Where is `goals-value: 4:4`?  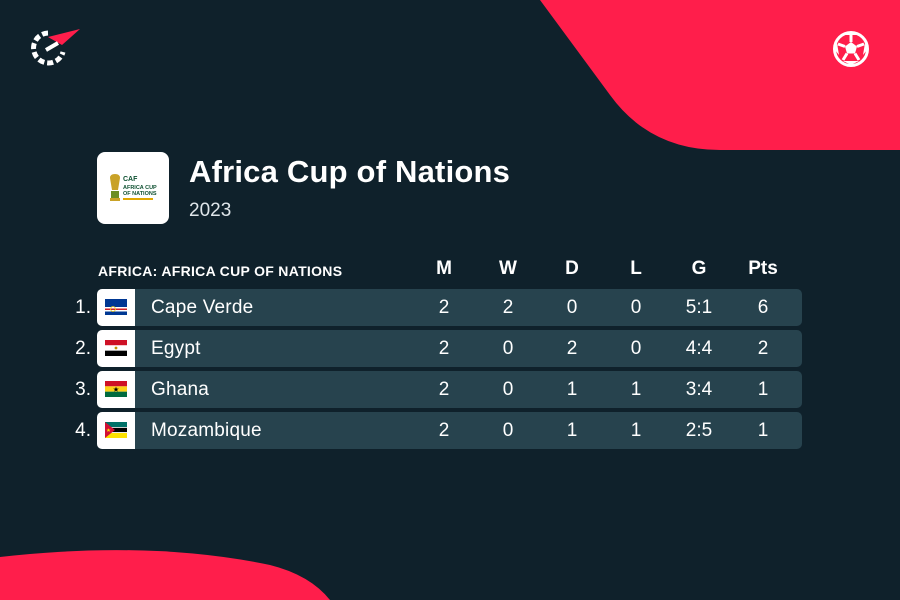 goals-value: 4:4 is located at coordinates (699, 348).